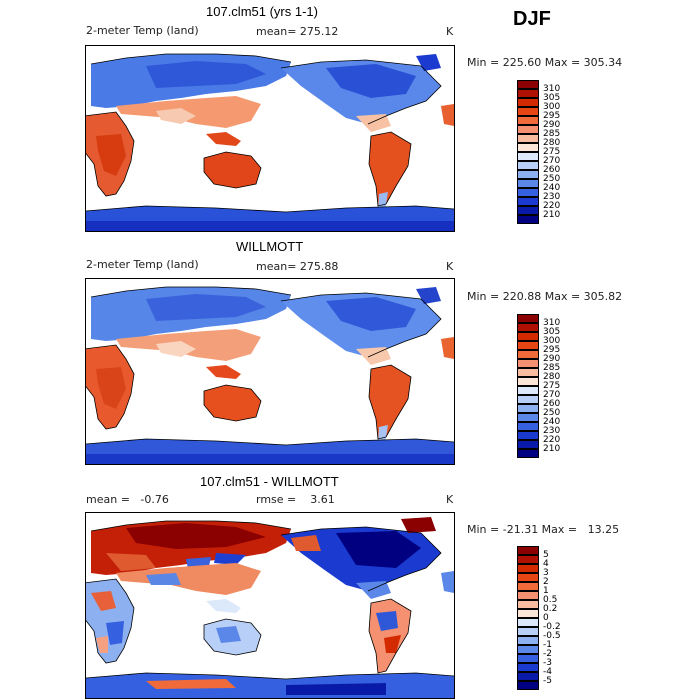  What do you see at coordinates (550, 600) in the screenshot?
I see `colorbar-label: 0.5` at bounding box center [550, 600].